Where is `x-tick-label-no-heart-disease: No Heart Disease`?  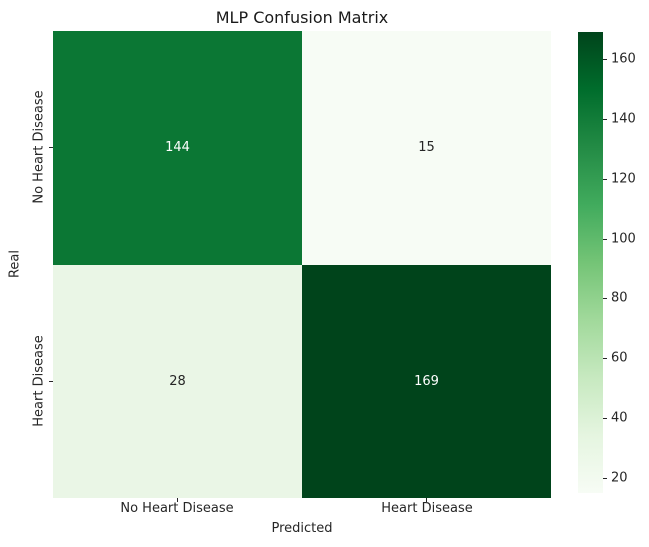 x-tick-label-no-heart-disease: No Heart Disease is located at coordinates (177, 508).